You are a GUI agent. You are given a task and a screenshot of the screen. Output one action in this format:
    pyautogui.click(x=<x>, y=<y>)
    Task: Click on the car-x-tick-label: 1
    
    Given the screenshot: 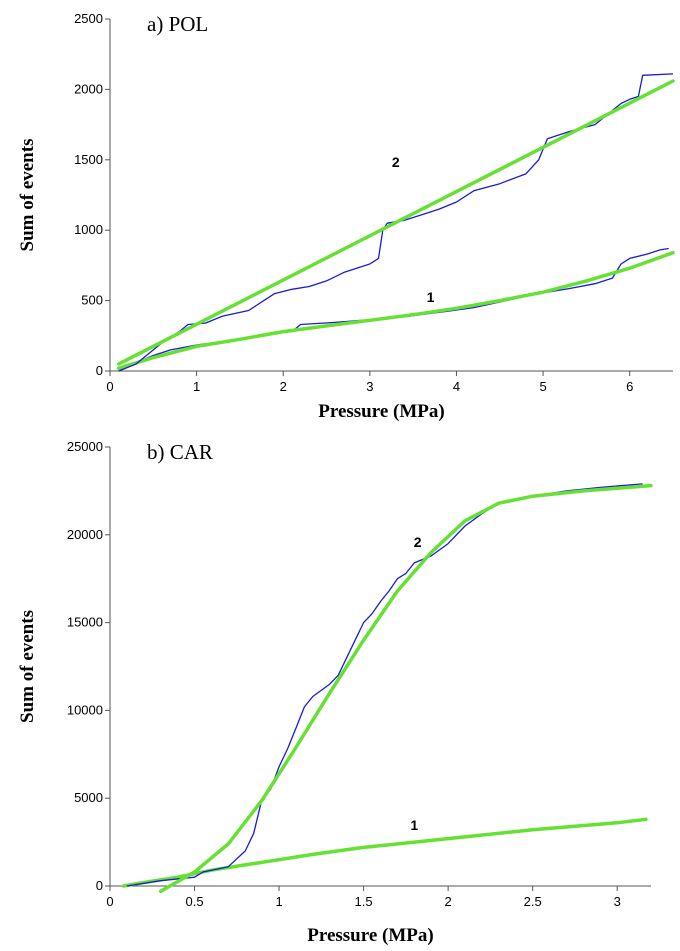 What is the action you would take?
    pyautogui.click(x=278, y=901)
    